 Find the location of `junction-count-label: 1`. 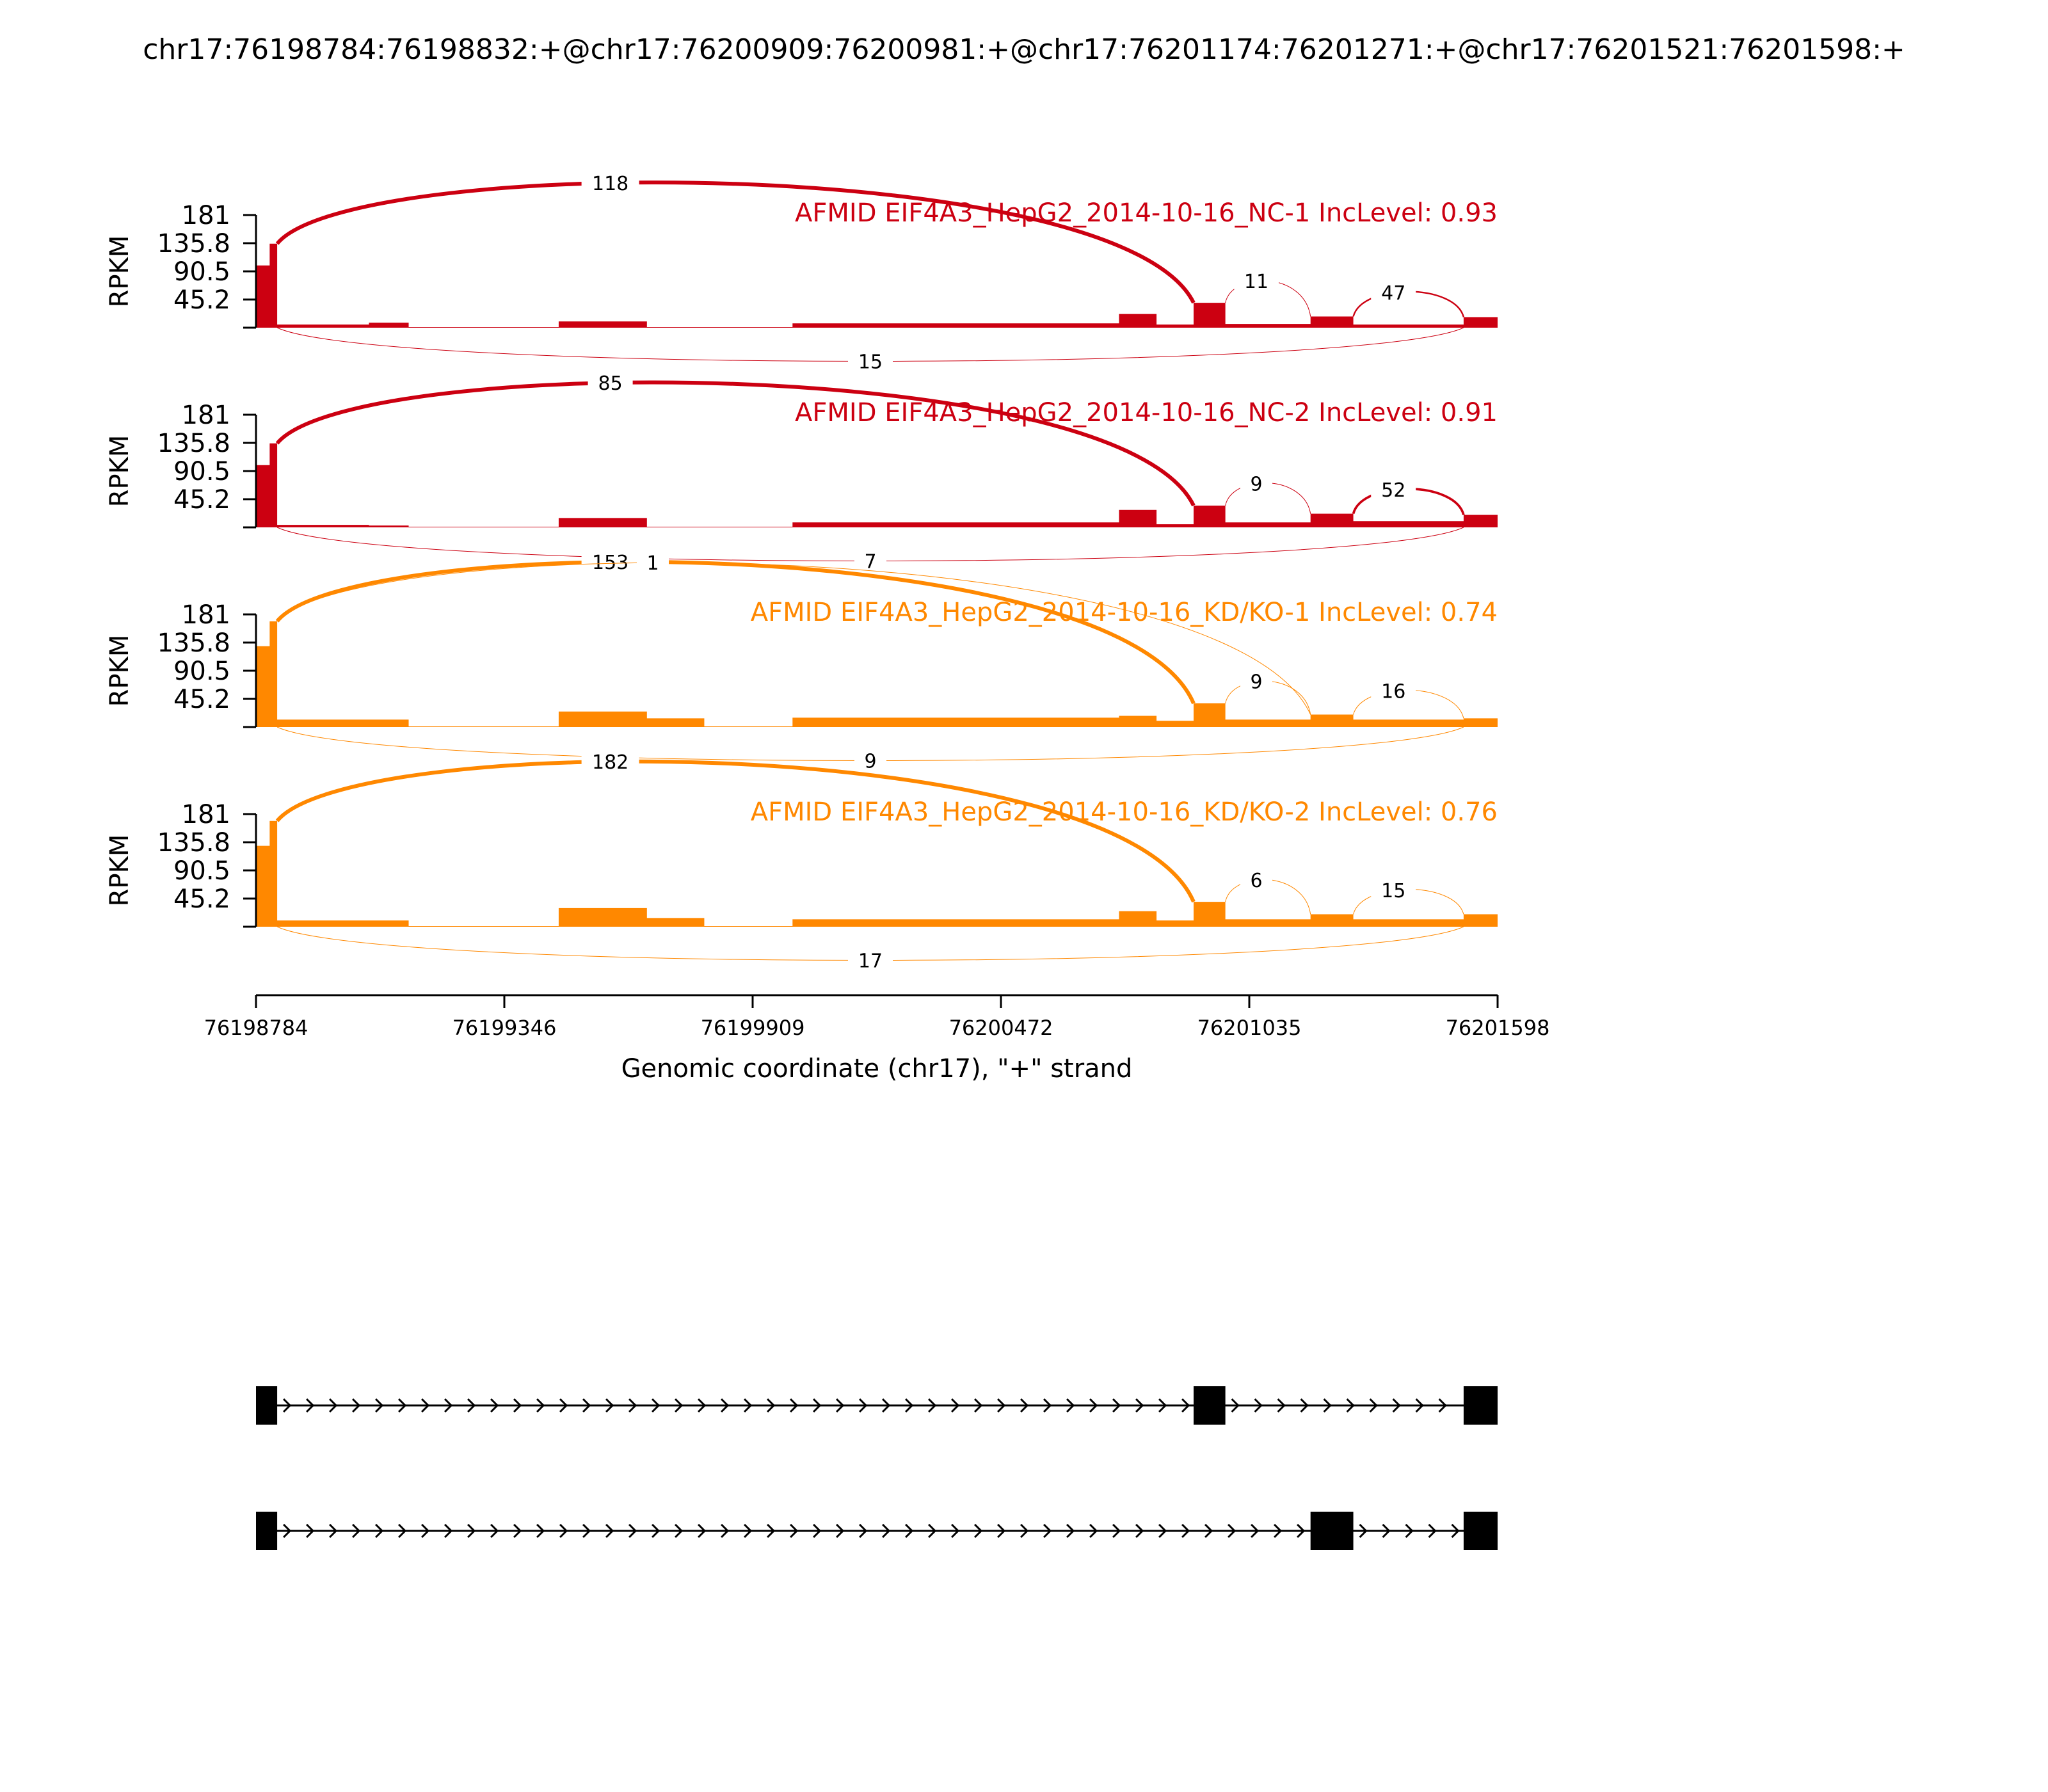

junction-count-label: 1 is located at coordinates (652, 563).